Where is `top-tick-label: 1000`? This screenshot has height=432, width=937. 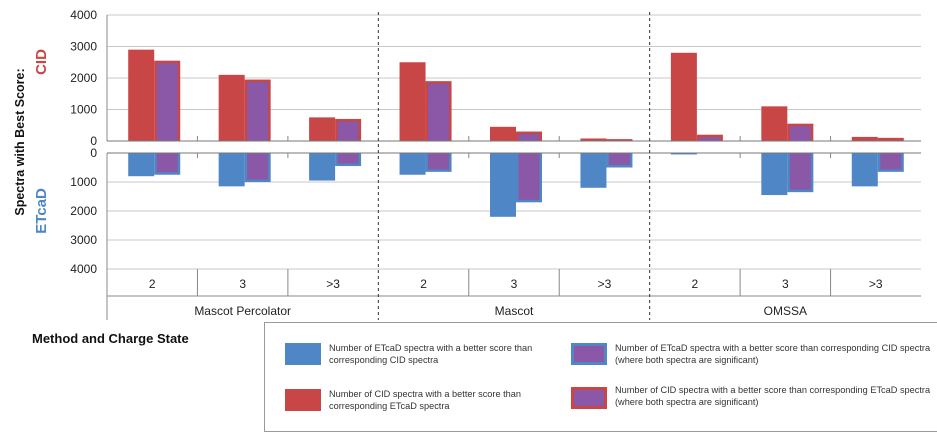 top-tick-label: 1000 is located at coordinates (83, 110).